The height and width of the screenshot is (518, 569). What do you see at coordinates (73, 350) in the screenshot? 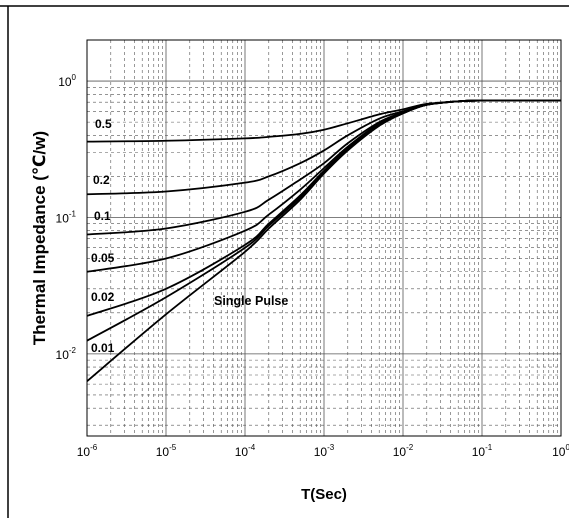
I see `y-tick-exponent: -2` at bounding box center [73, 350].